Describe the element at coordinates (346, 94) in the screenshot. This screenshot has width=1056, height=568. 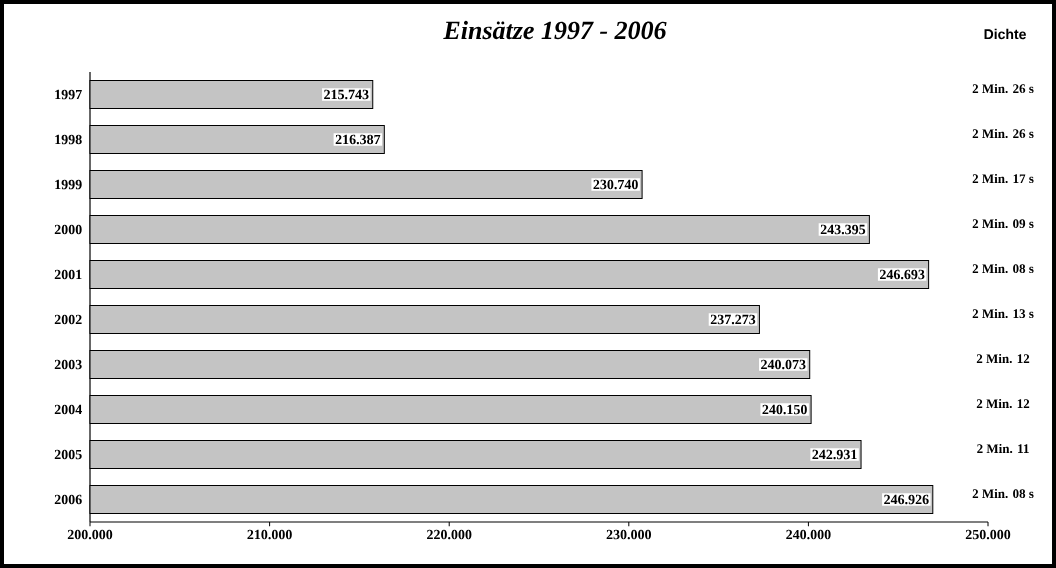
I see `data-label: 215.743` at that location.